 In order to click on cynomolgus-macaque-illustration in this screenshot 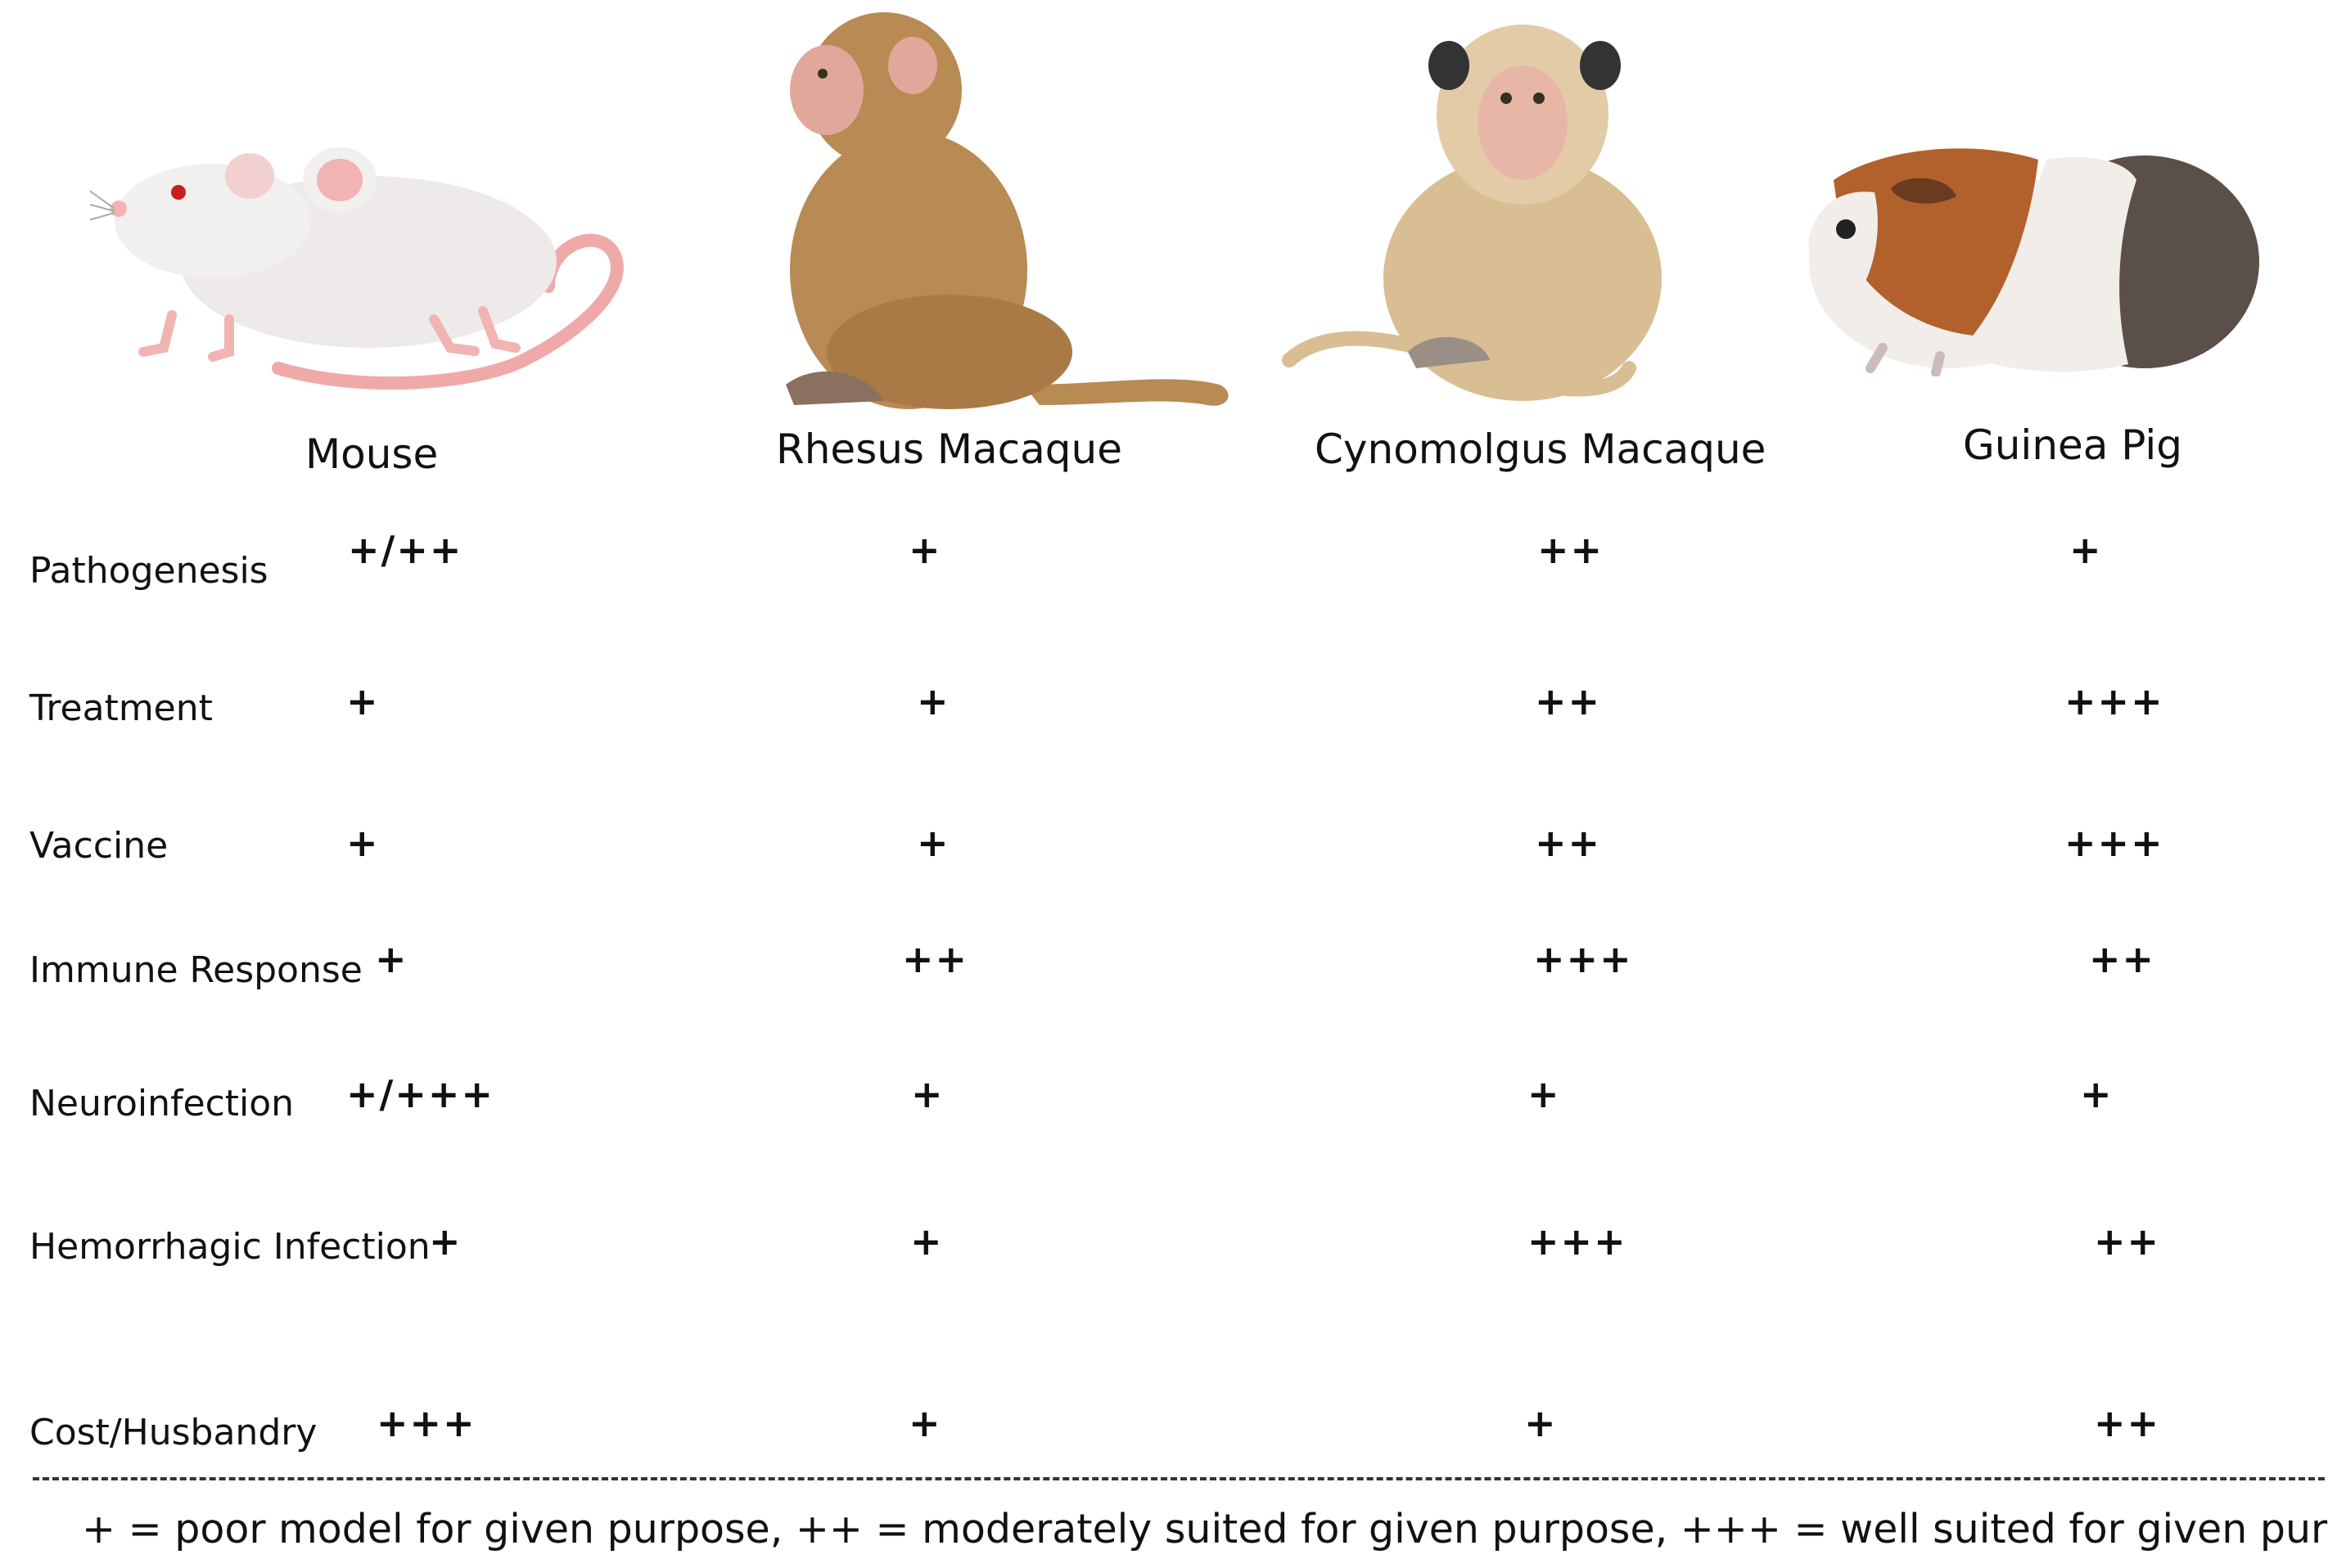, I will do `click(1472, 213)`.